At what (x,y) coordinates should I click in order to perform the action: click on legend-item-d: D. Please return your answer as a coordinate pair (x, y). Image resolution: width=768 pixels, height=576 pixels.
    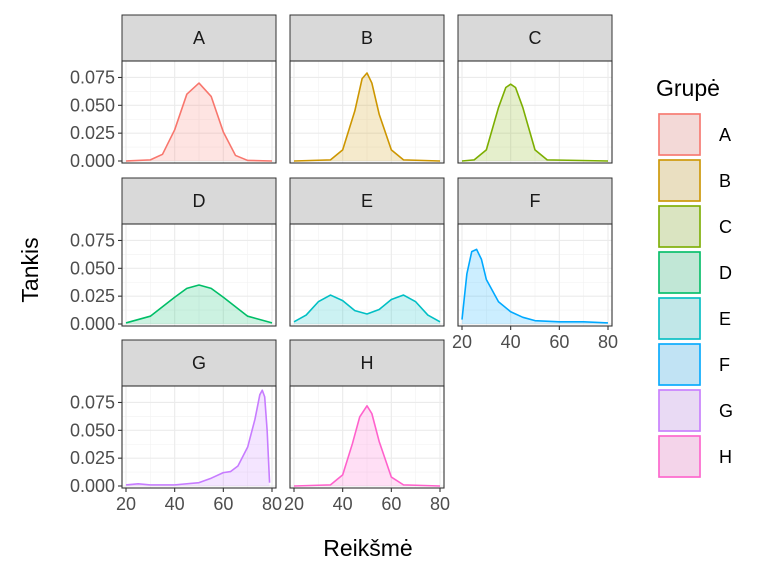
    Looking at the image, I should click on (695, 272).